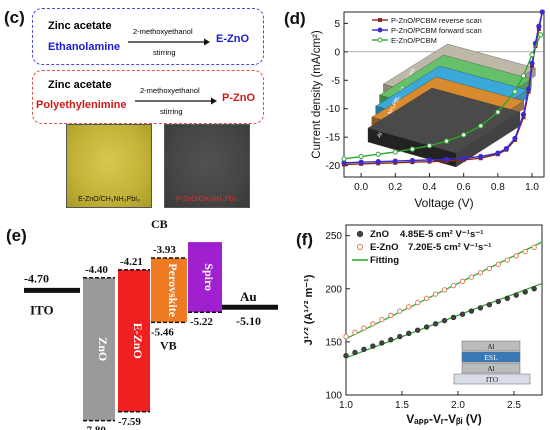 This screenshot has width=550, height=430. Describe the element at coordinates (430, 187) in the screenshot. I see `x-tick-label: 0.4` at that location.